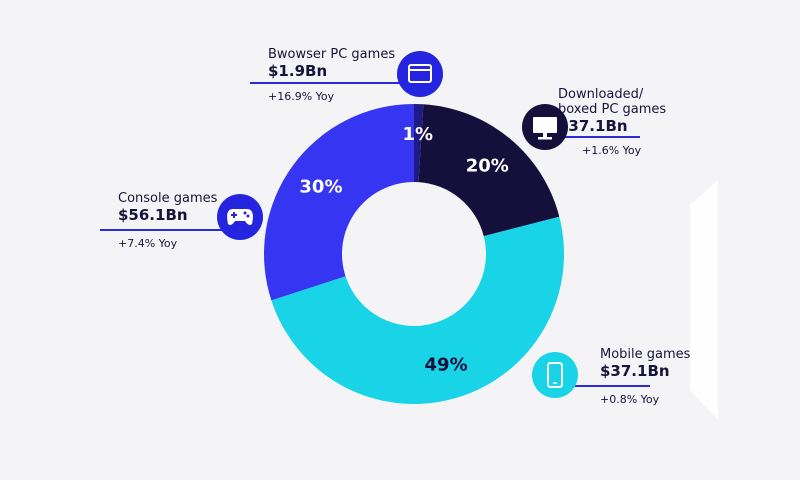 The width and height of the screenshot is (800, 480). Describe the element at coordinates (168, 198) in the screenshot. I see `annotation-name: Console games` at that location.